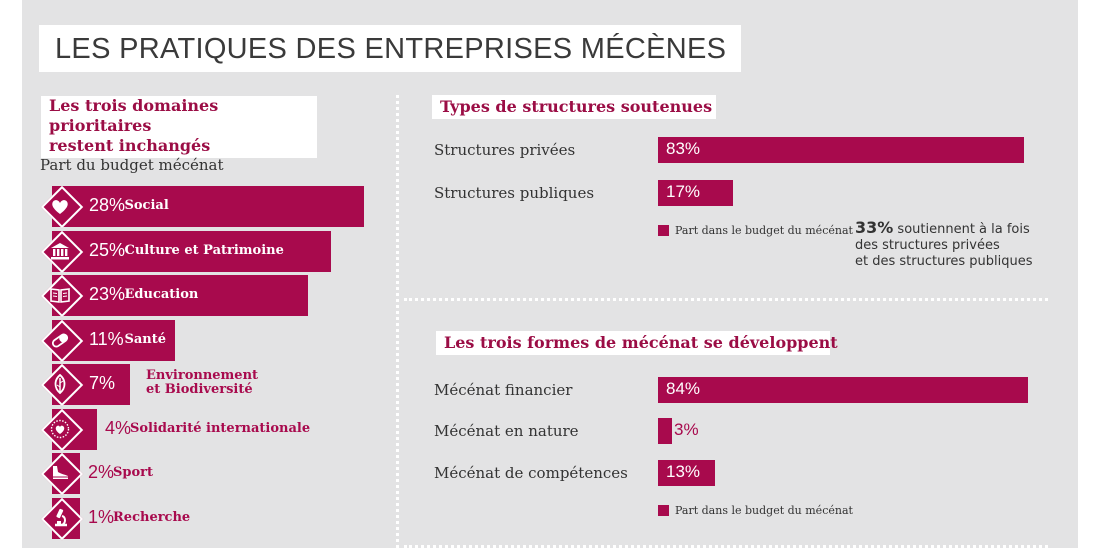 This screenshot has height=548, width=1098. Describe the element at coordinates (514, 193) in the screenshot. I see `structure-label: Structures publiques` at that location.